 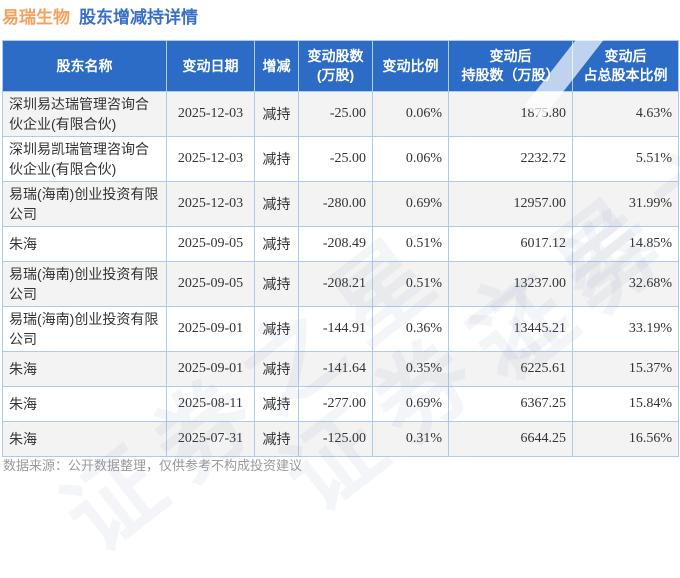 I want to click on cell-shares-after: 6644.25, so click(x=510, y=439).